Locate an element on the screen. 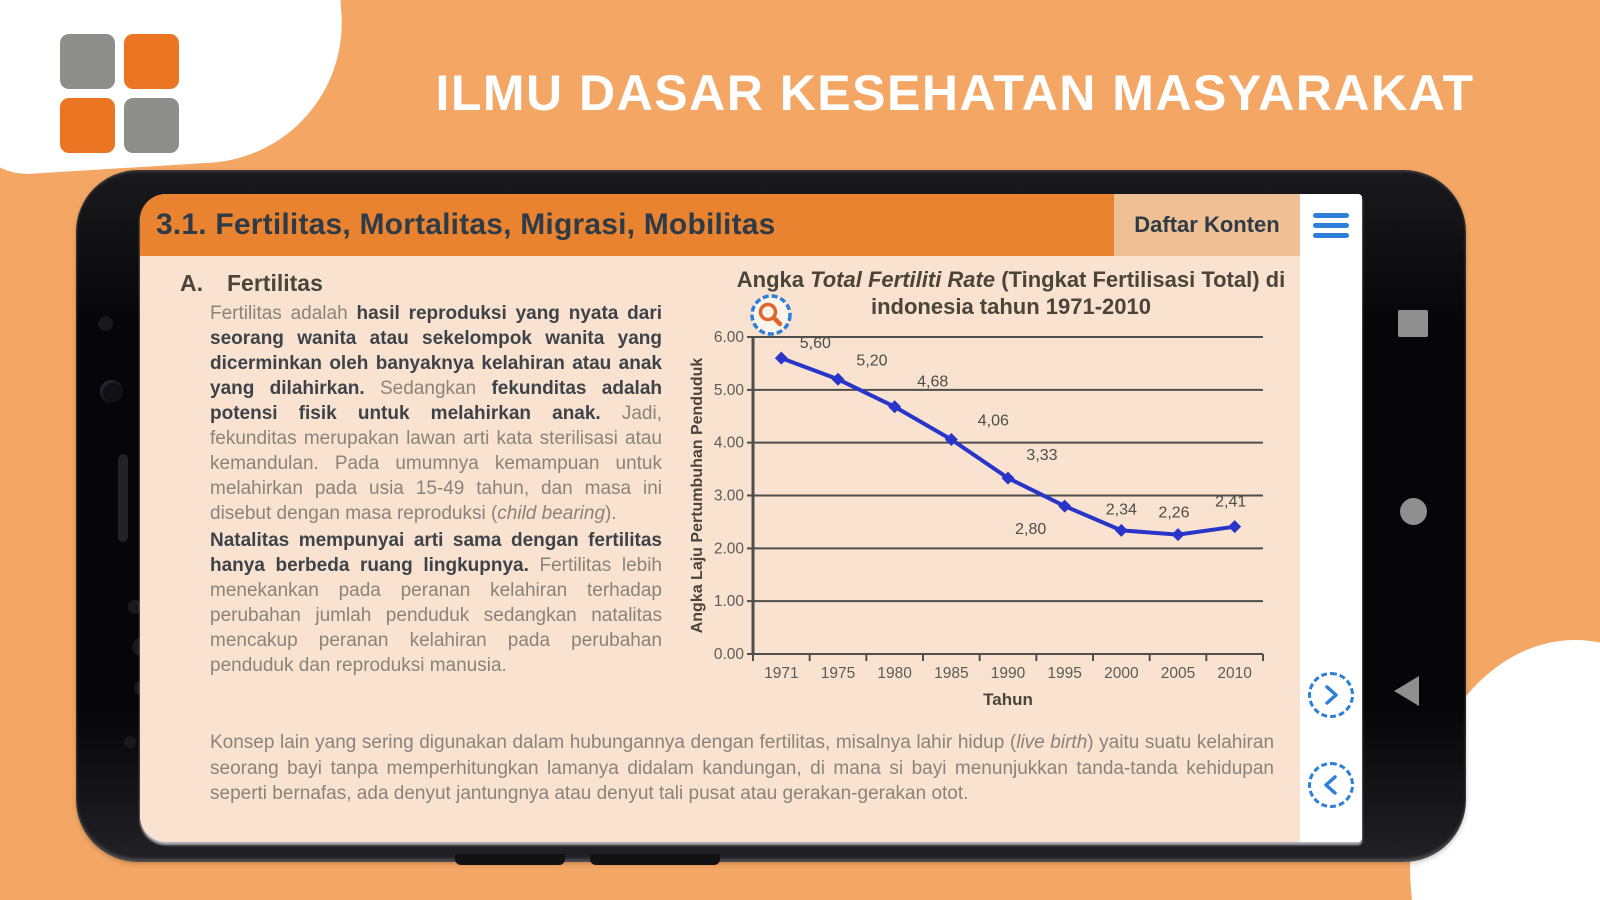  svg-text: 2,80 is located at coordinates (1030, 529).